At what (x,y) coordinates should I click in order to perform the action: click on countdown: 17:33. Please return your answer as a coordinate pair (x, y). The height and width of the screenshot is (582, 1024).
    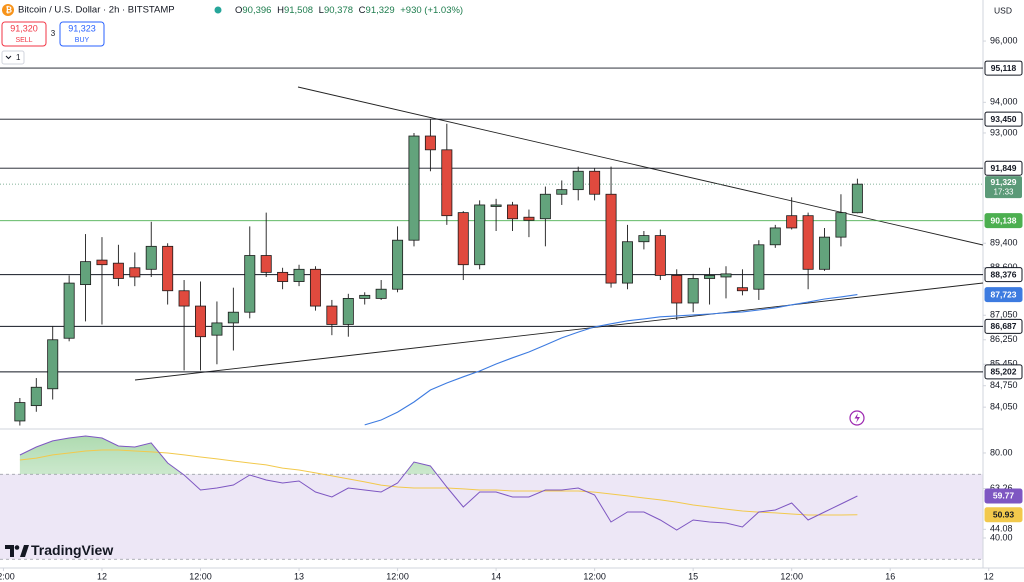
    Looking at the image, I should click on (1003, 191).